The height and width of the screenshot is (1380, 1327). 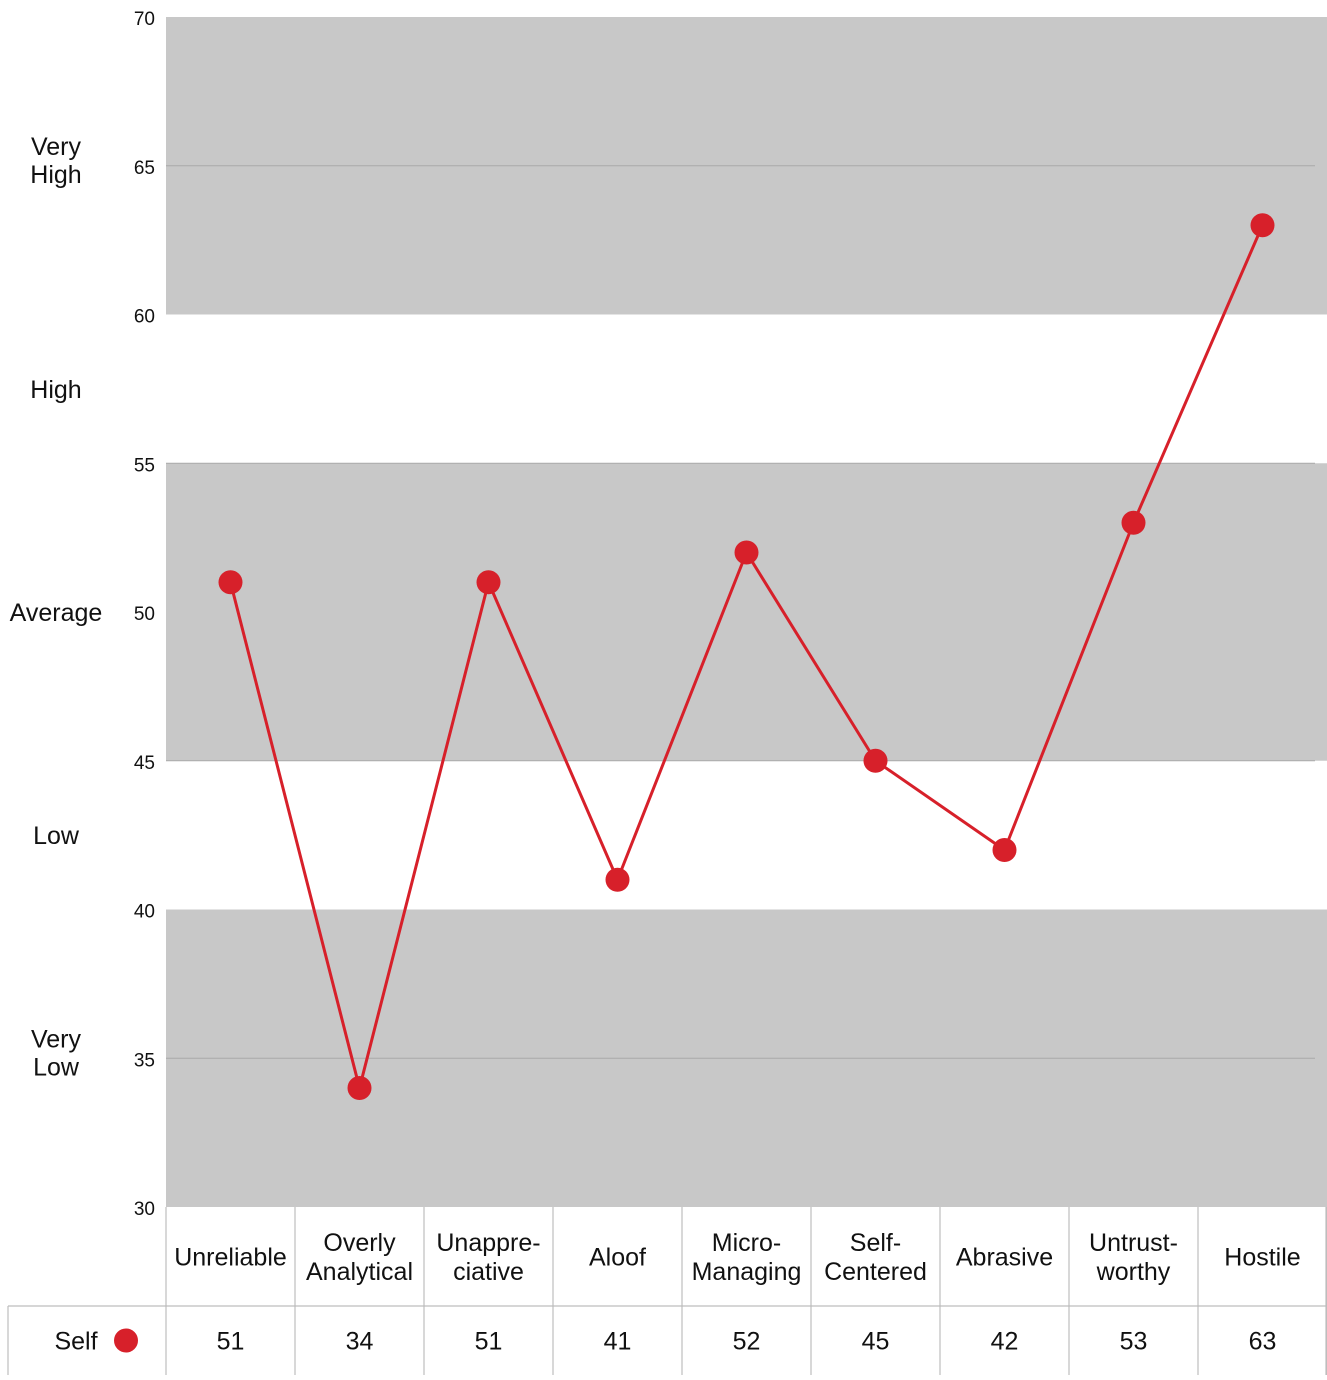 What do you see at coordinates (75, 1342) in the screenshot?
I see `series-name: Self` at bounding box center [75, 1342].